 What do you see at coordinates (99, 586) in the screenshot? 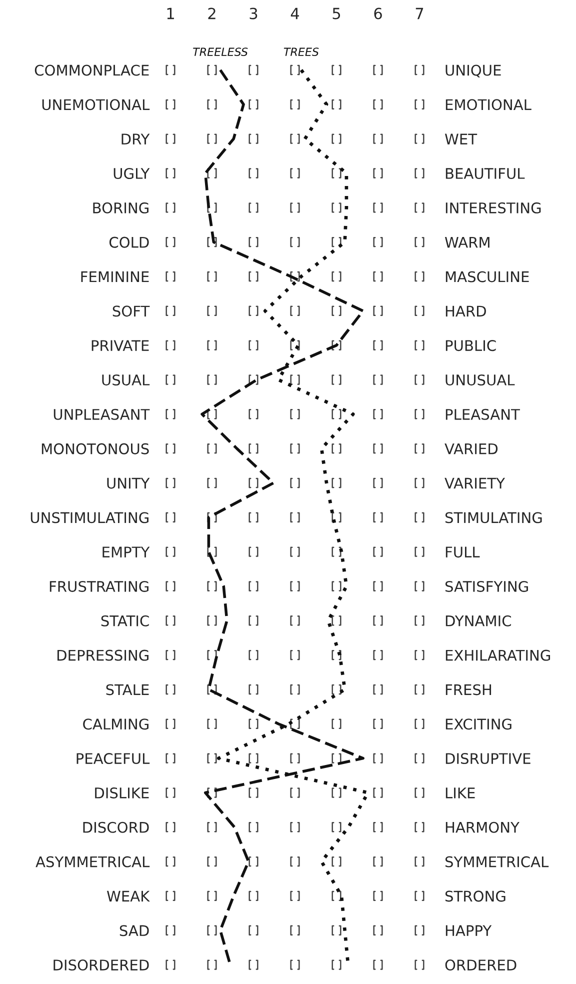
I see `y-tick-label: FRUSTRATING` at bounding box center [99, 586].